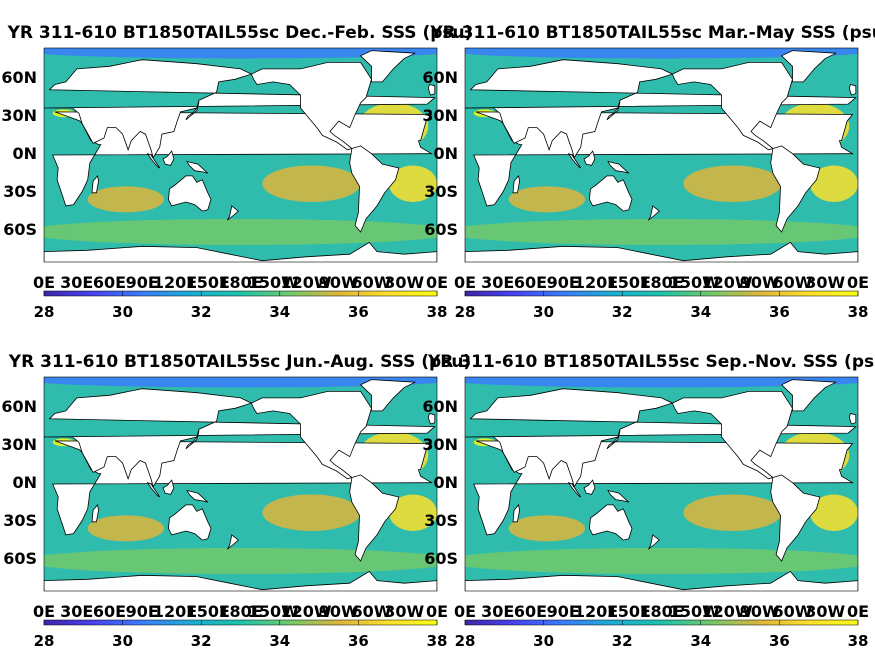 This screenshot has height=656, width=875. I want to click on plot-frame, so click(240, 484).